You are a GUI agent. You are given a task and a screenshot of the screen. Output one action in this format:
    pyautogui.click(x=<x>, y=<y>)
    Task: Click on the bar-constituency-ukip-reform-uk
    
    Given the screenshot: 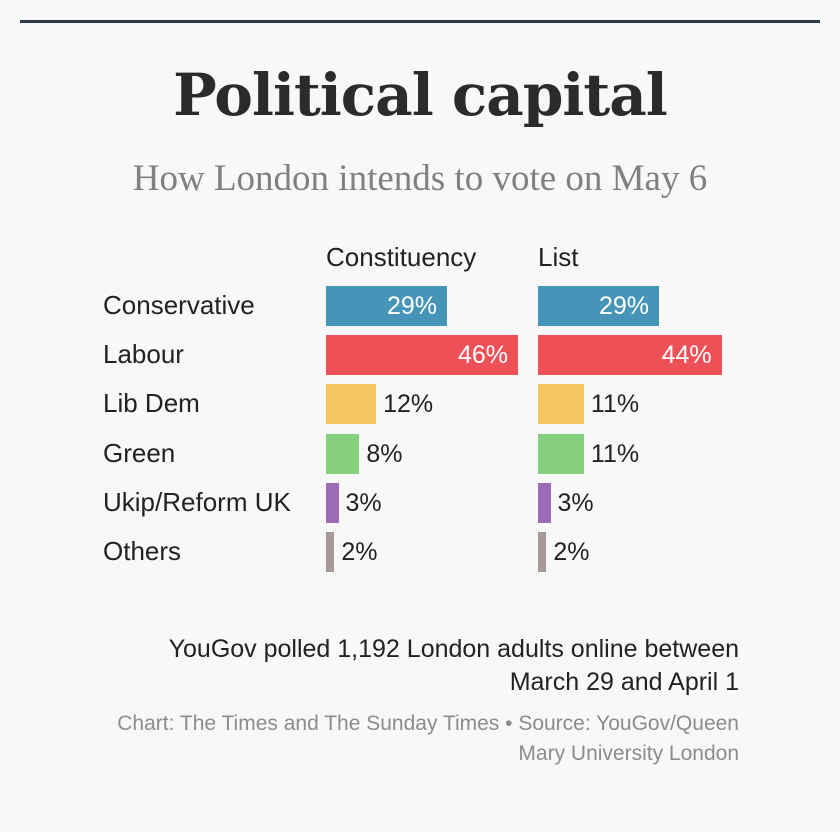 What is the action you would take?
    pyautogui.click(x=332, y=502)
    